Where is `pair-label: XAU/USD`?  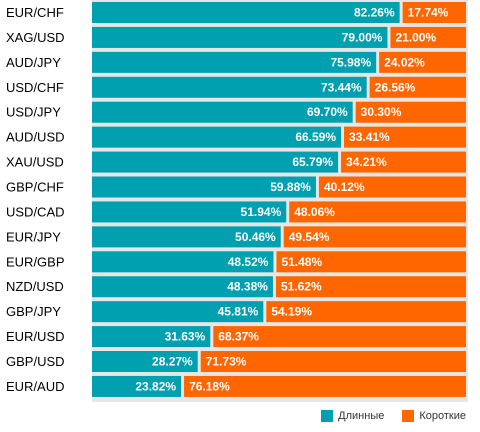
pair-label: XAU/USD is located at coordinates (35, 162).